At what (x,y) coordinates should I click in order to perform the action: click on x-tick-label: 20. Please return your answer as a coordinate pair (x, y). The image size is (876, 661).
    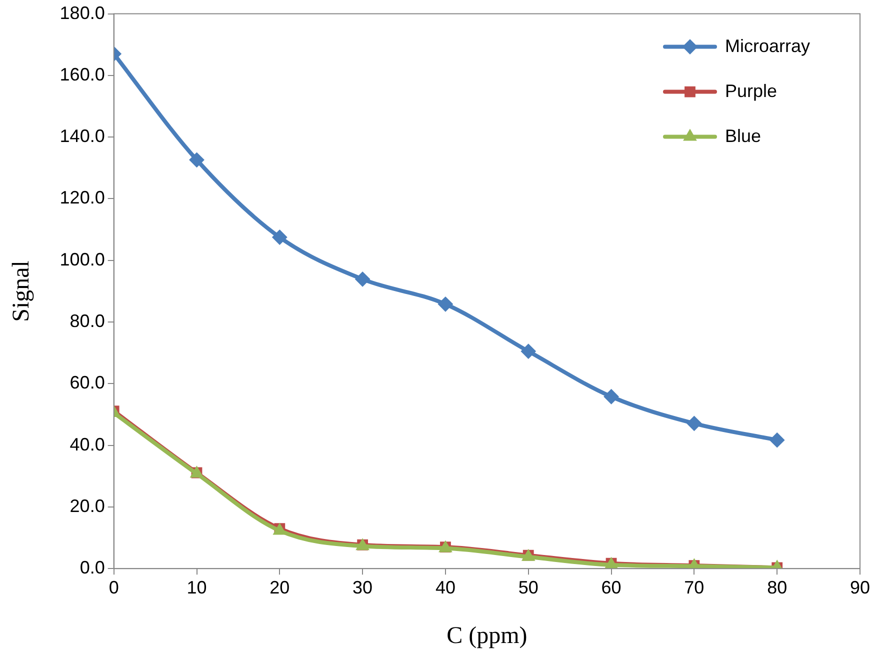
    Looking at the image, I should click on (280, 587).